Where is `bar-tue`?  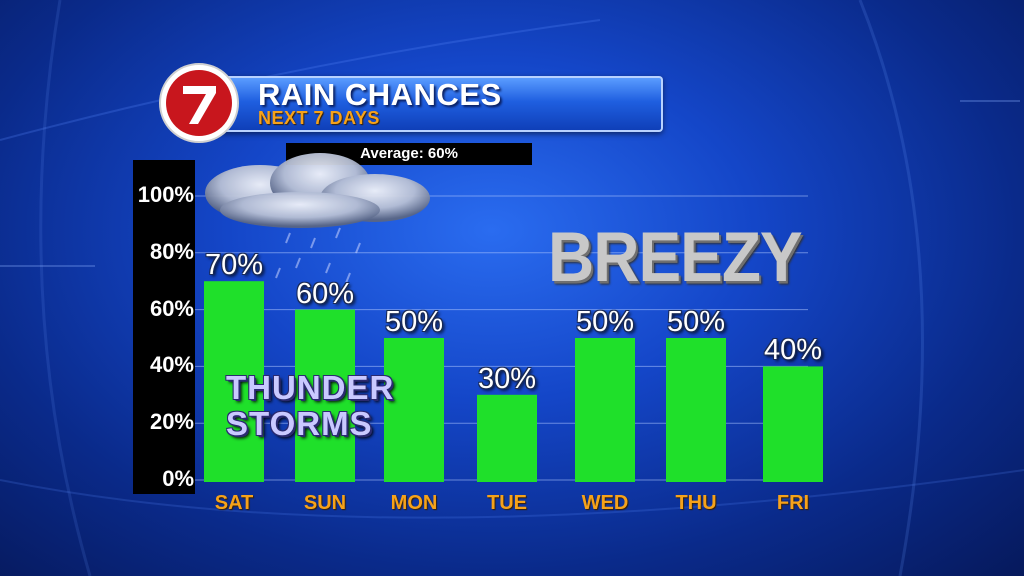
bar-tue is located at coordinates (507, 438).